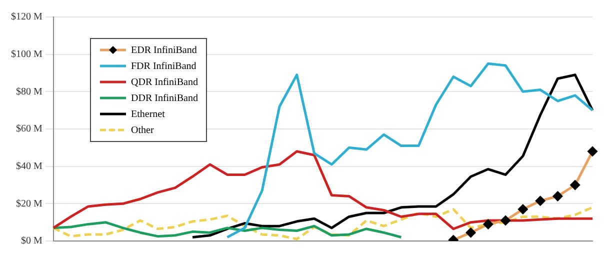 This screenshot has width=607, height=263. Describe the element at coordinates (164, 82) in the screenshot. I see `legend-label: QDR InfiniBand` at that location.